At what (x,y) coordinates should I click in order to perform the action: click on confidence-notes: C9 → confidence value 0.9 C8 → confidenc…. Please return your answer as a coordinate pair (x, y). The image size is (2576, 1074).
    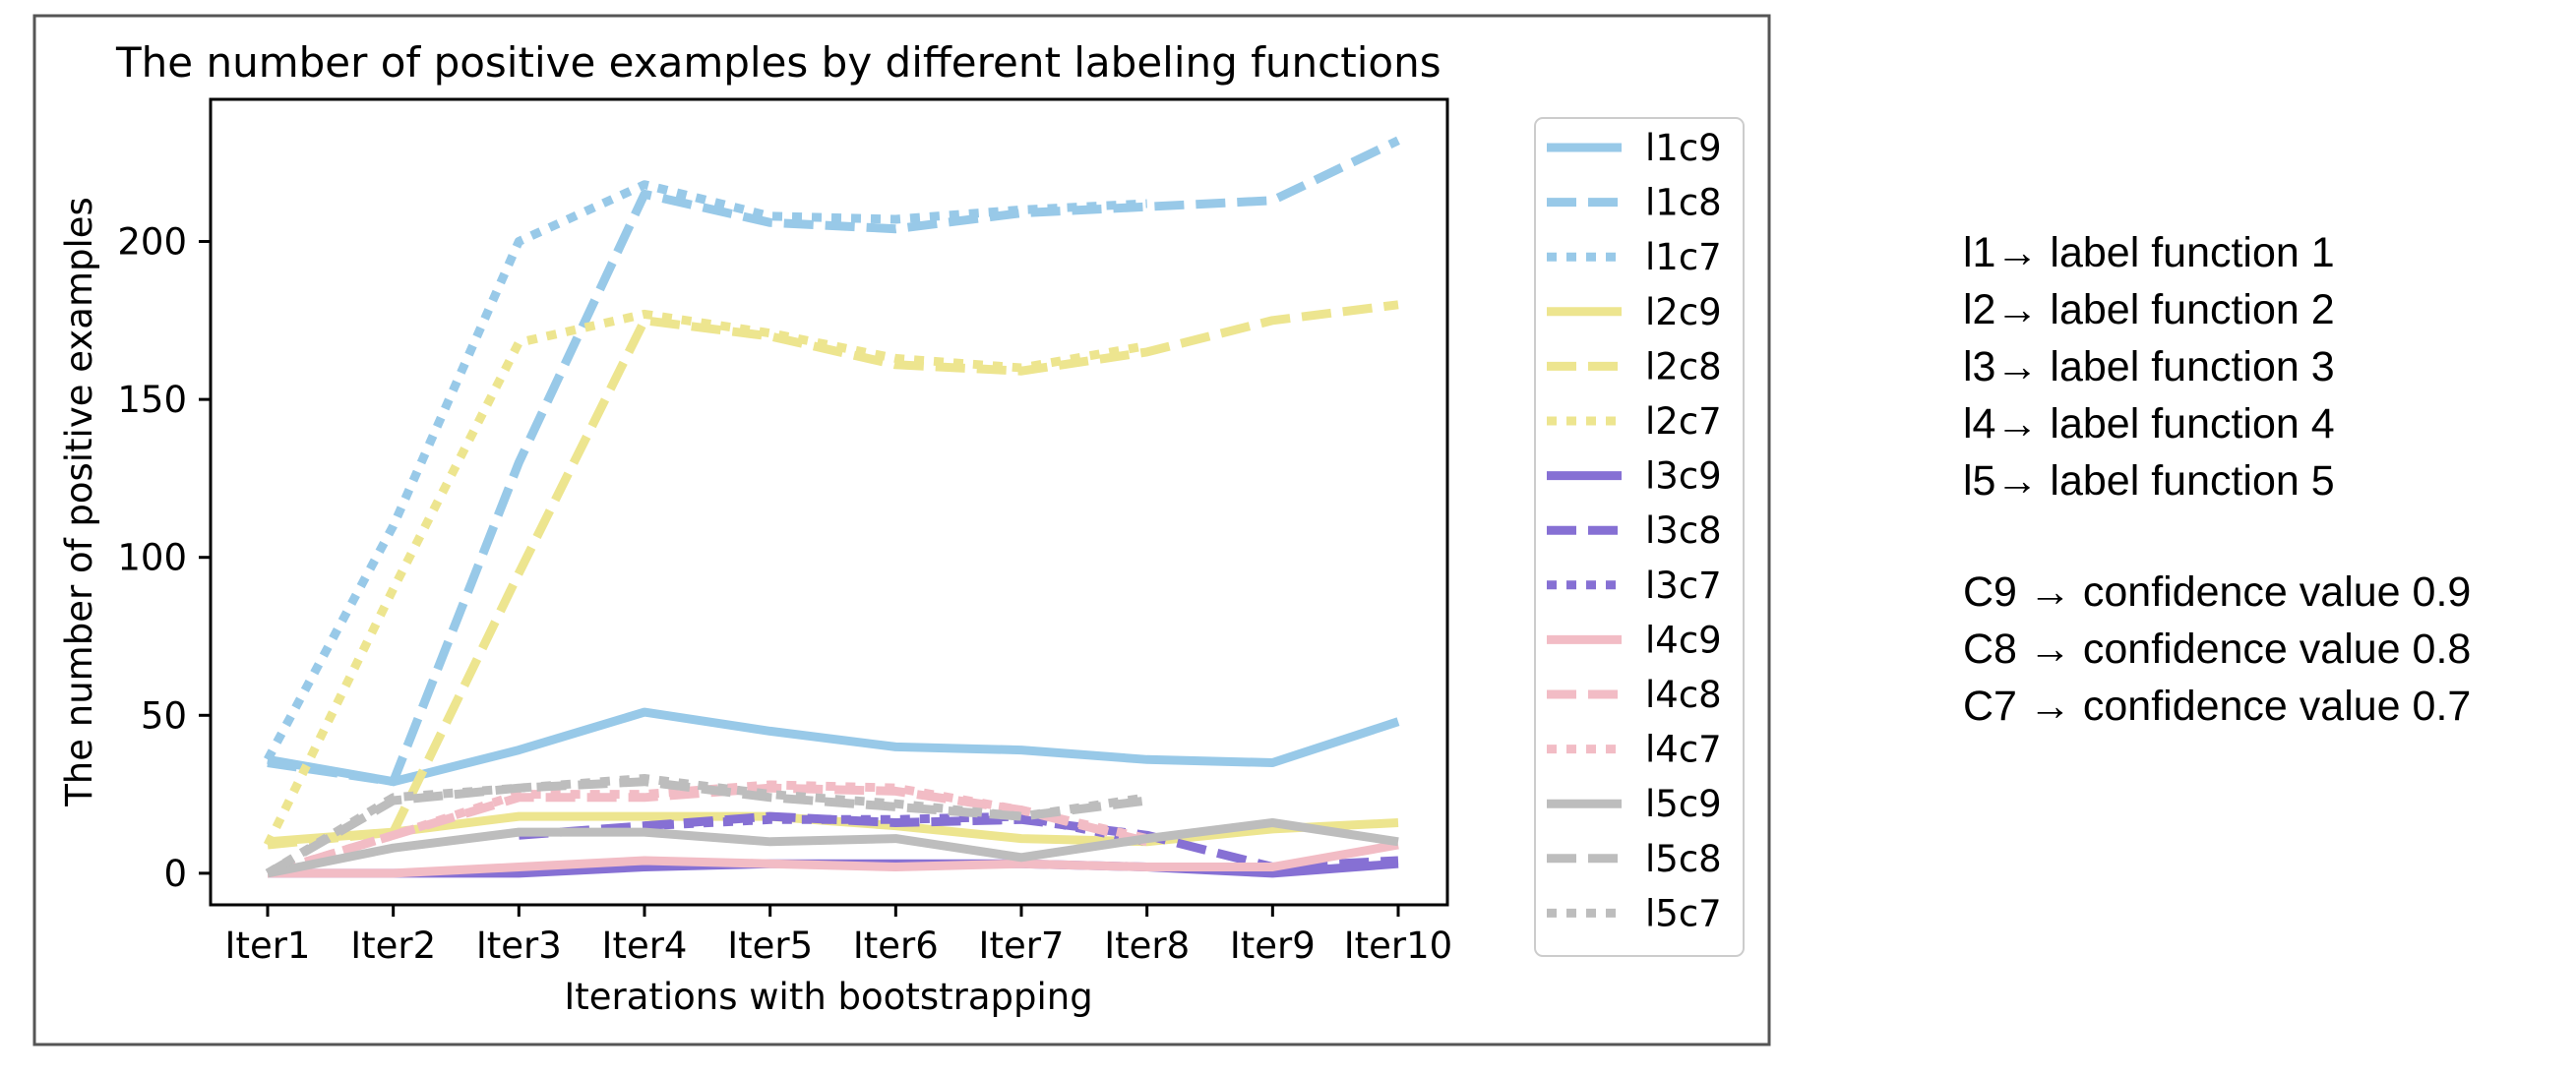
    Looking at the image, I should click on (2217, 649).